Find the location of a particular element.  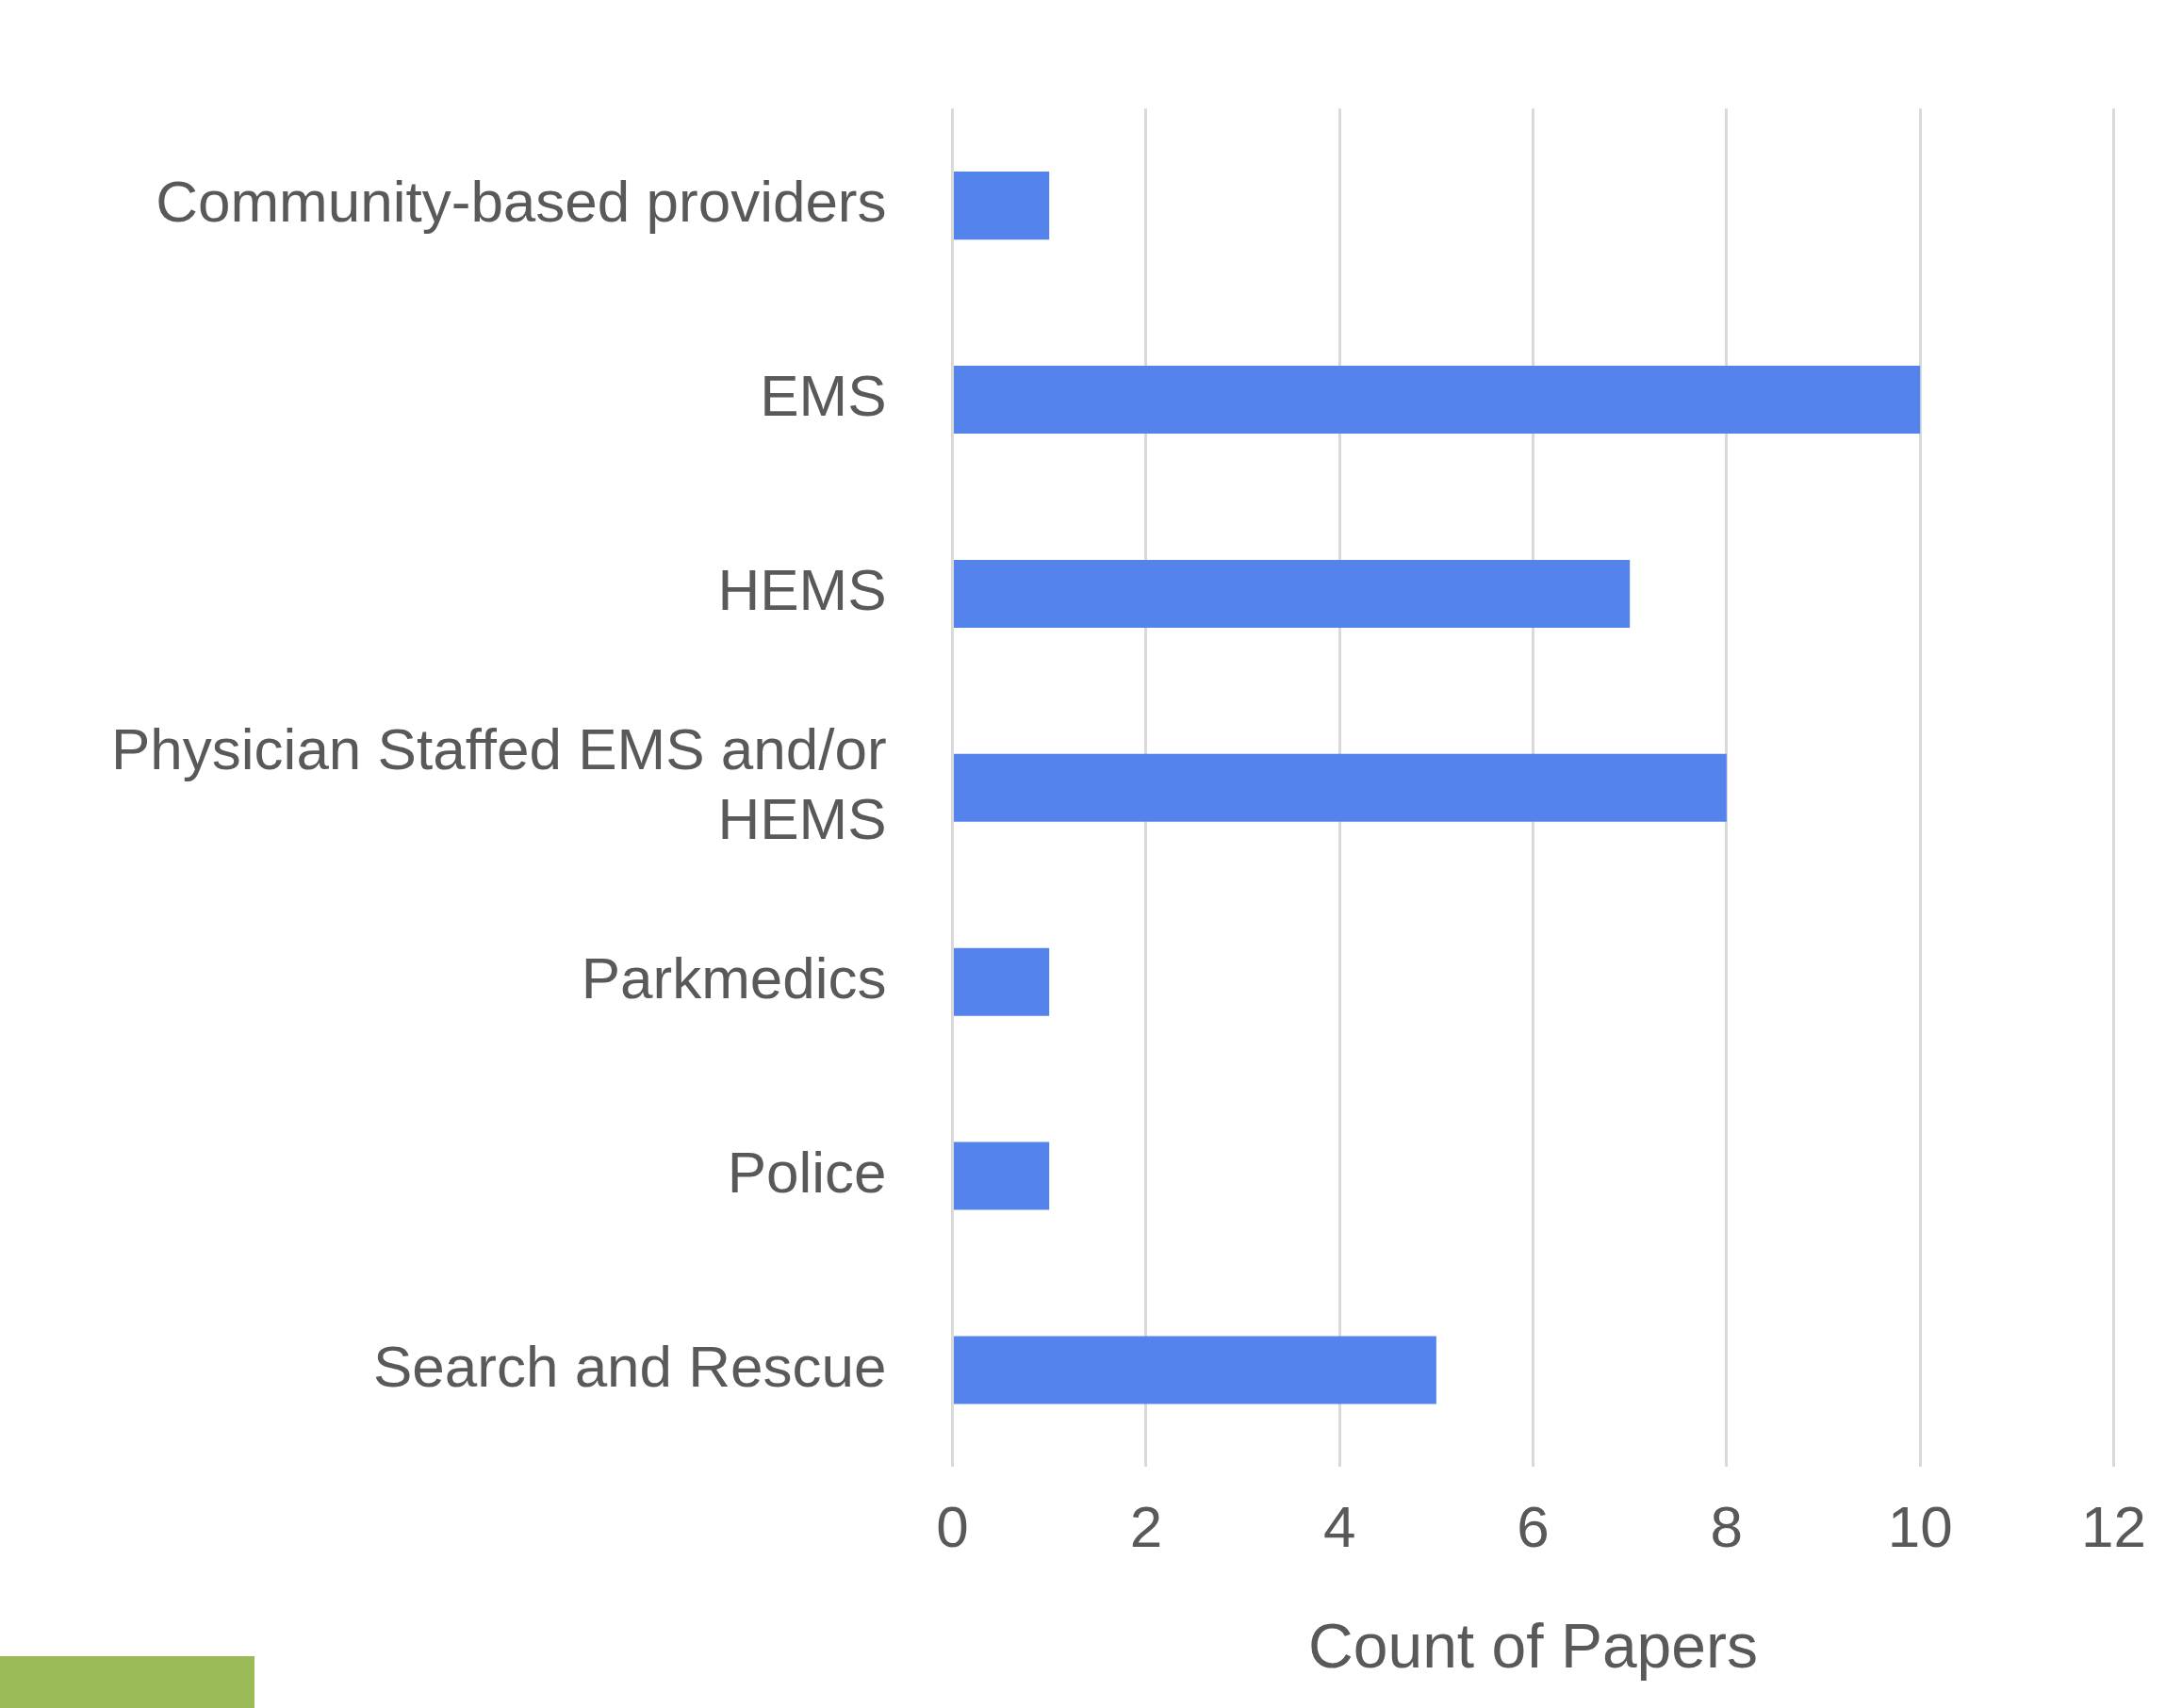

y-tick-label: Community-based providers is located at coordinates (521, 202).